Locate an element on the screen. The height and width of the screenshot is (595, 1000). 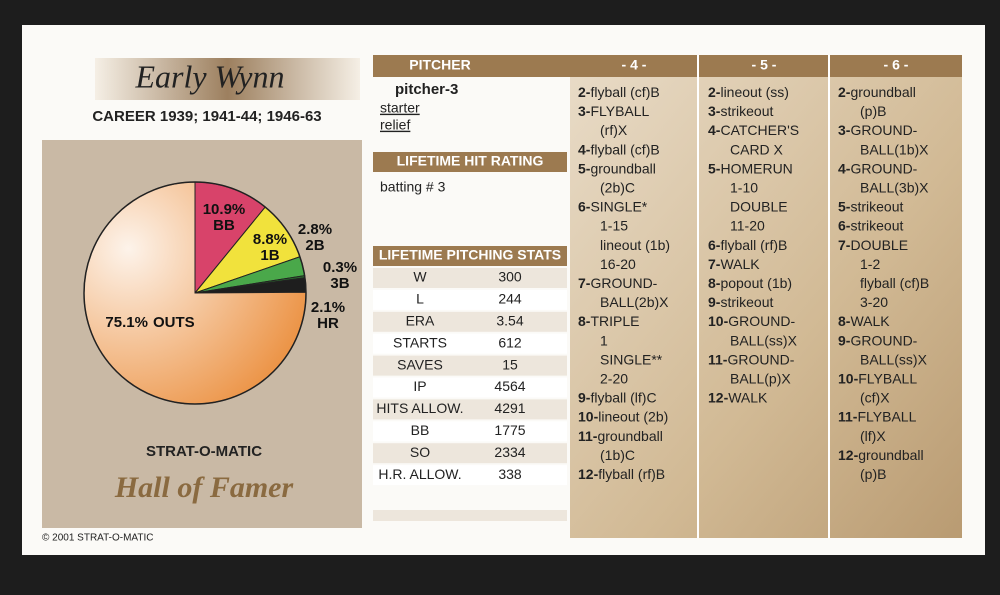
result-line: 3-strikeout is located at coordinates (740, 111).